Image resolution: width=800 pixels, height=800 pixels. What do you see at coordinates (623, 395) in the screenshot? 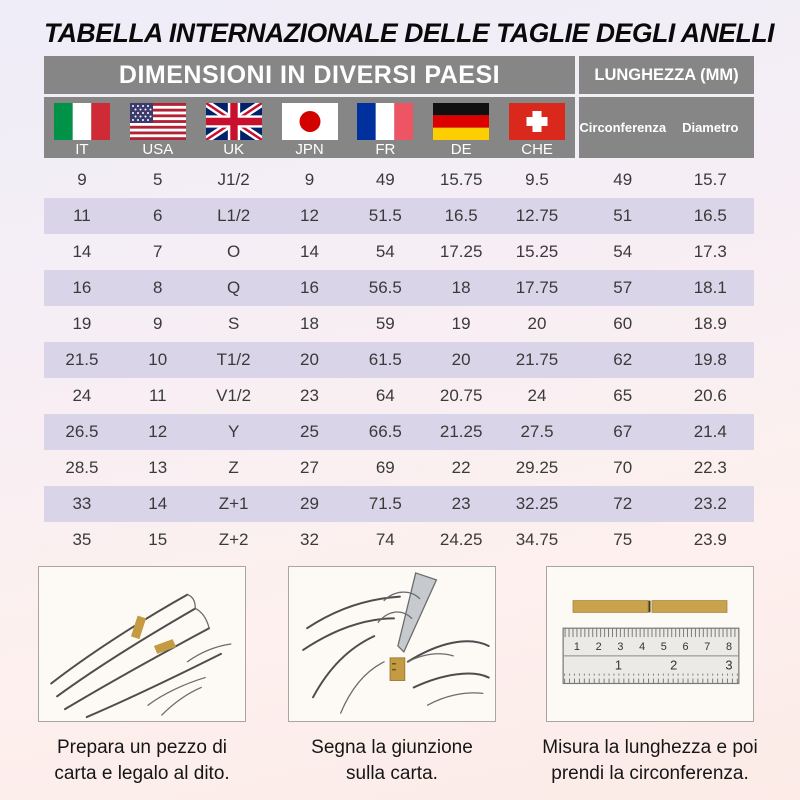
I see `table-cell: 65` at bounding box center [623, 395].